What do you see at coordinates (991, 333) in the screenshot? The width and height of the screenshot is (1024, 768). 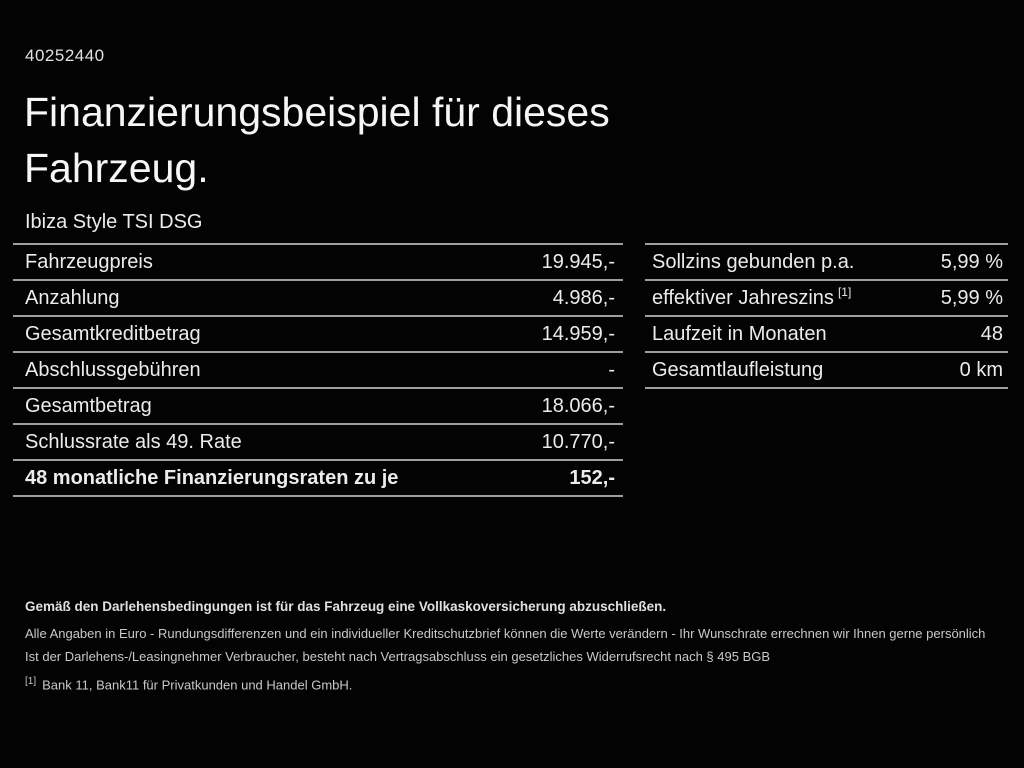 I see `row-value: 48` at bounding box center [991, 333].